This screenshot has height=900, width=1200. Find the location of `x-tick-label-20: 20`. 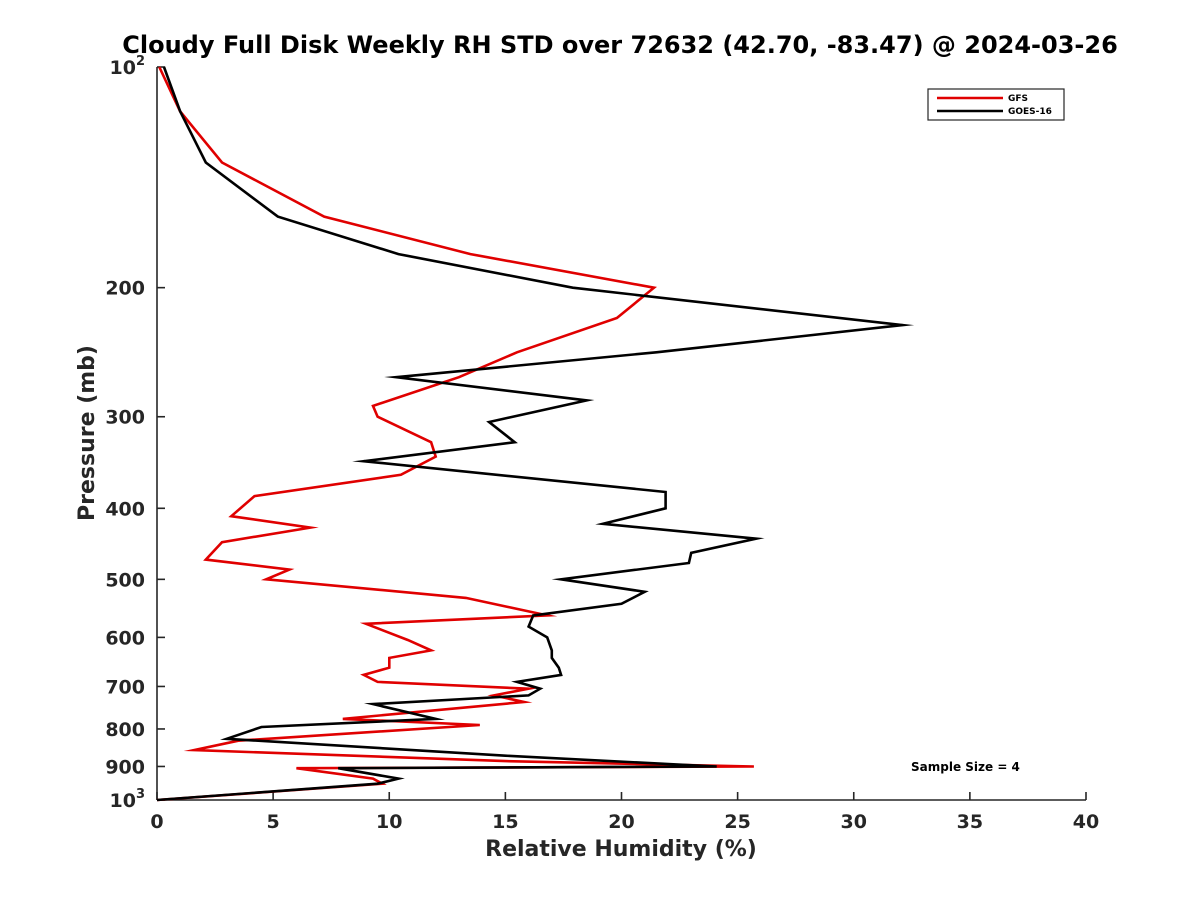

x-tick-label-20: 20 is located at coordinates (621, 822).